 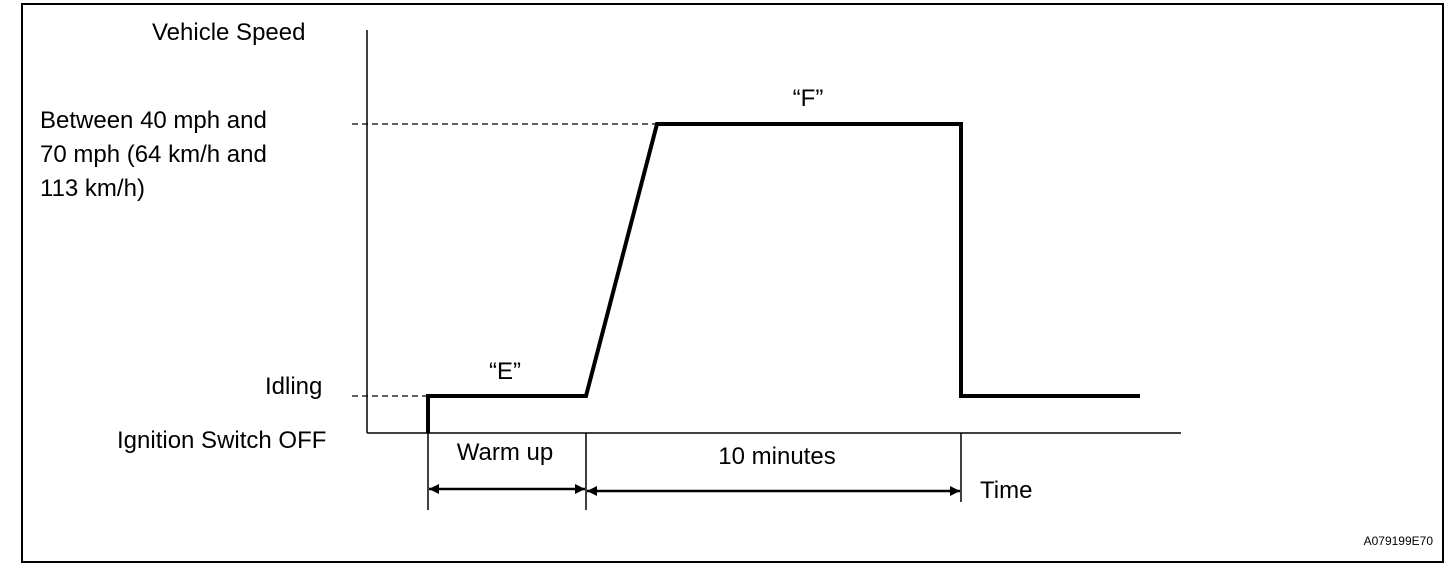 What do you see at coordinates (153, 120) in the screenshot?
I see `label-line: Between 40 mph and` at bounding box center [153, 120].